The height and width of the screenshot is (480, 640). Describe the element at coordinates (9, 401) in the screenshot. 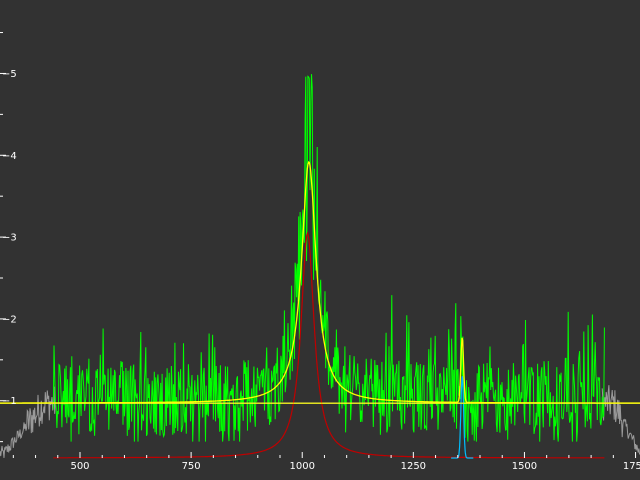

I see `y-tick-label-1: −1` at that location.